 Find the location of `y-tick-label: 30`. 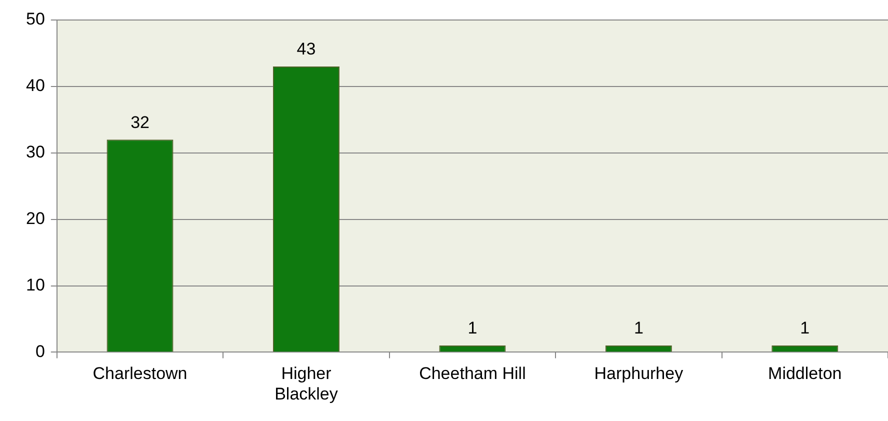

y-tick-label: 30 is located at coordinates (35, 152).